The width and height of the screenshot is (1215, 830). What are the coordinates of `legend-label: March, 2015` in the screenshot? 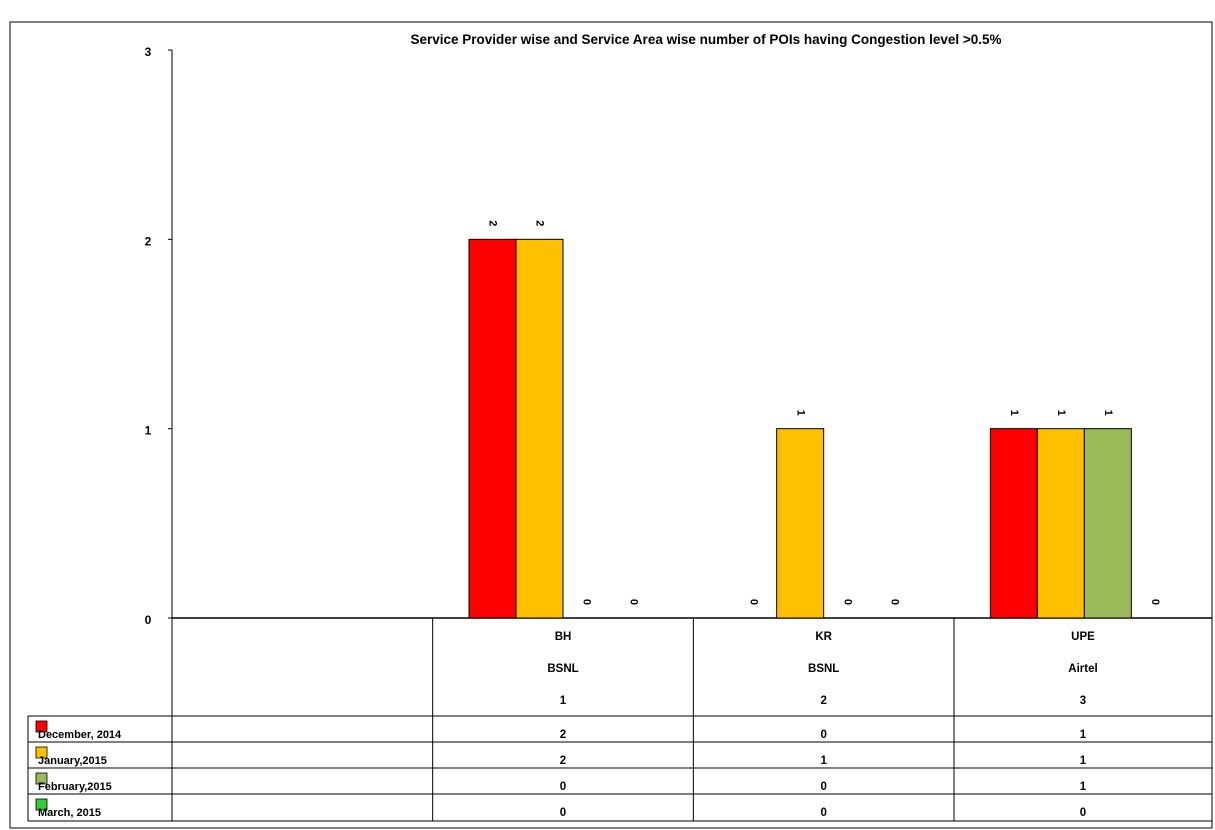 It's located at (69, 813).